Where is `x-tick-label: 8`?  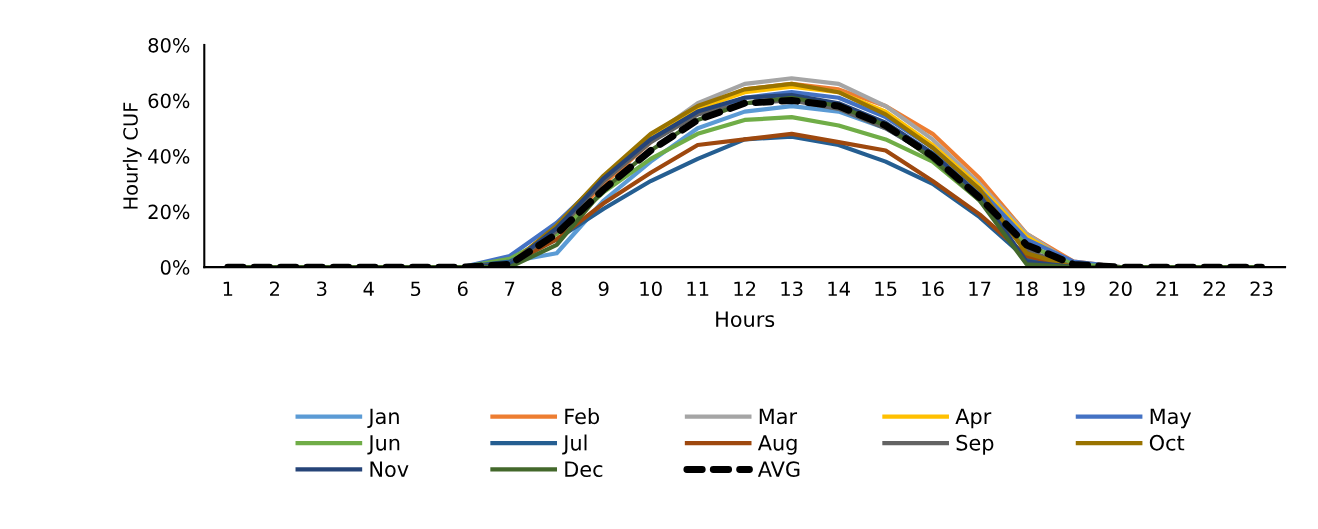
x-tick-label: 8 is located at coordinates (556, 289).